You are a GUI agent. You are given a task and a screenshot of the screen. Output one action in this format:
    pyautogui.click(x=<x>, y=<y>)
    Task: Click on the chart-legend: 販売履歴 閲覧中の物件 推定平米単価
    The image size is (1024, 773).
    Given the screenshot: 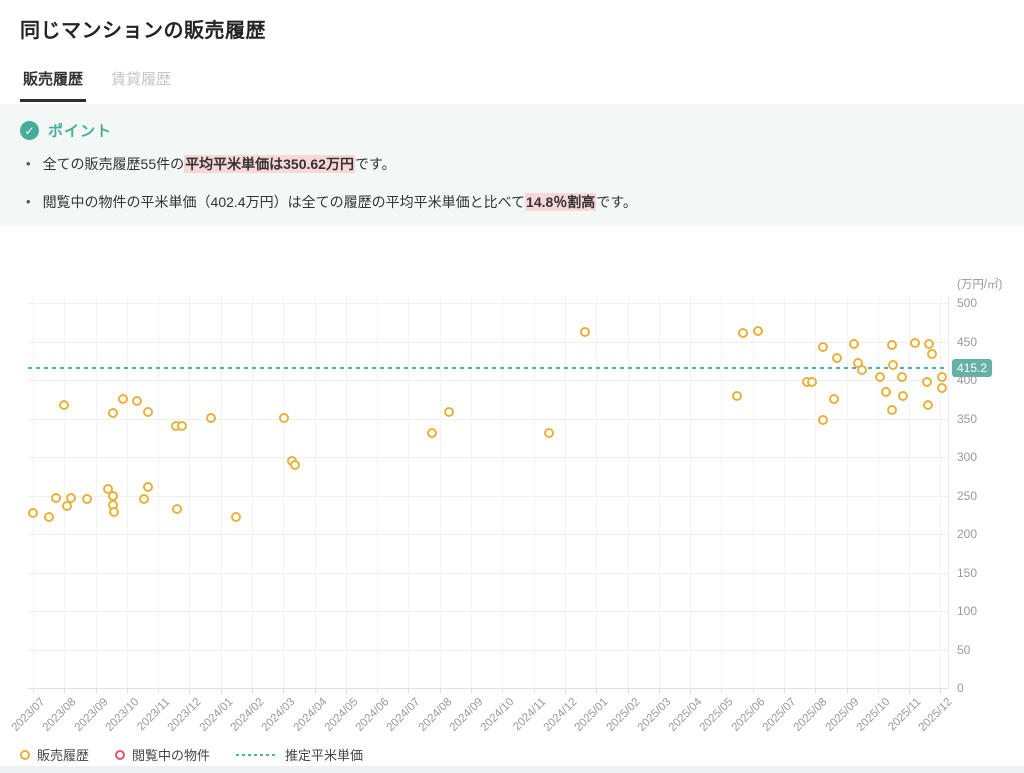 What is the action you would take?
    pyautogui.click(x=191, y=754)
    